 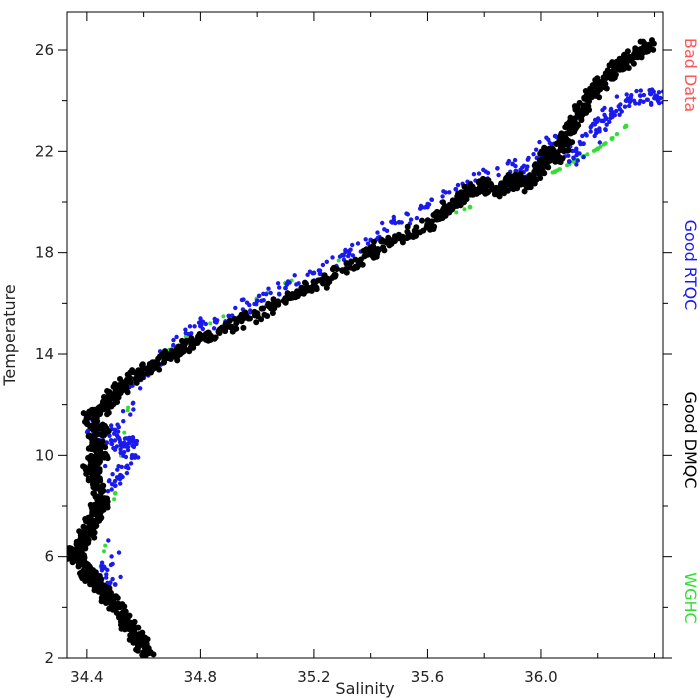 I want to click on x-tick-label: 36.0, so click(x=540, y=677).